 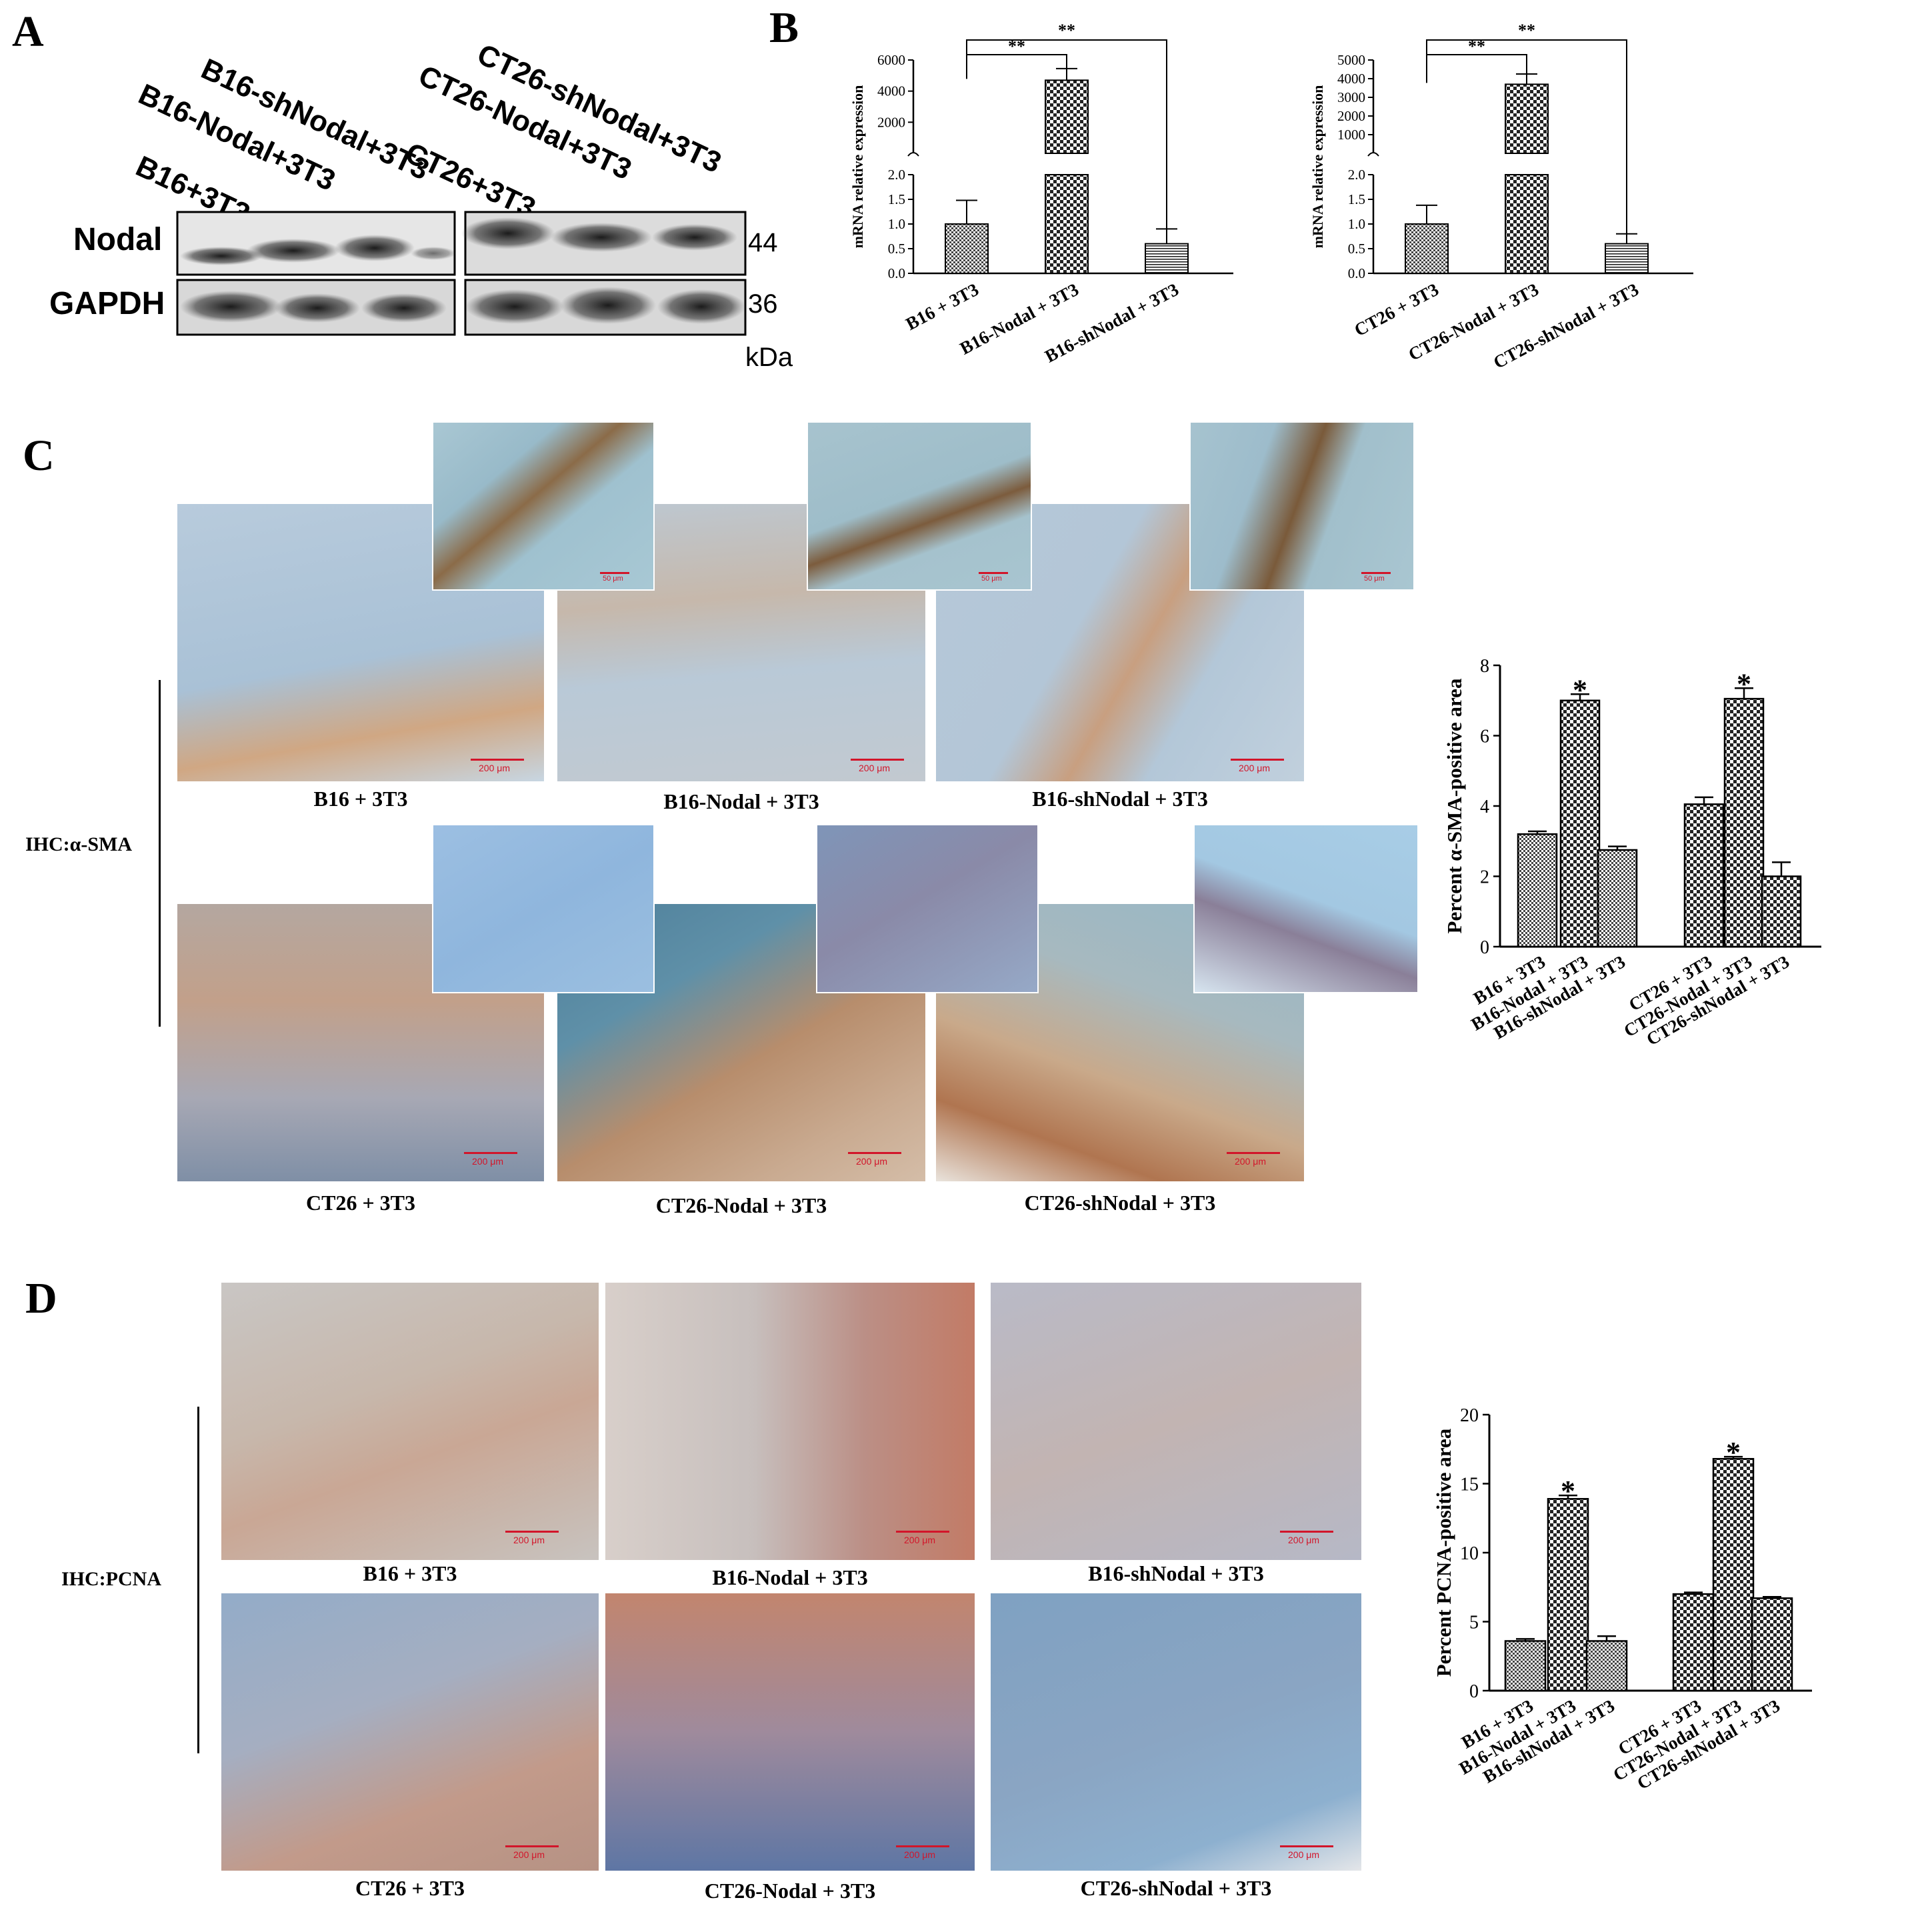 What do you see at coordinates (1067, 116) in the screenshot?
I see `bar-upper-segment` at bounding box center [1067, 116].